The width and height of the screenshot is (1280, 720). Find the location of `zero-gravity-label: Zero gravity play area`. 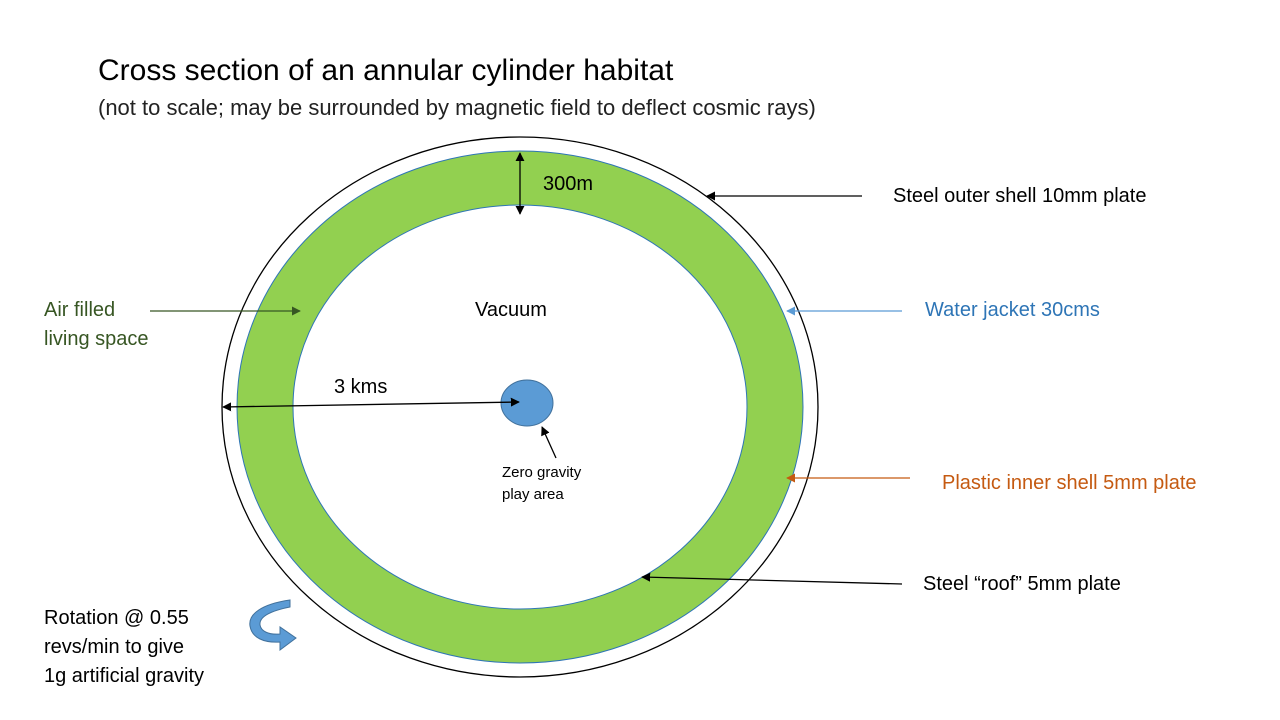

zero-gravity-label: Zero gravity play area is located at coordinates (541, 484).